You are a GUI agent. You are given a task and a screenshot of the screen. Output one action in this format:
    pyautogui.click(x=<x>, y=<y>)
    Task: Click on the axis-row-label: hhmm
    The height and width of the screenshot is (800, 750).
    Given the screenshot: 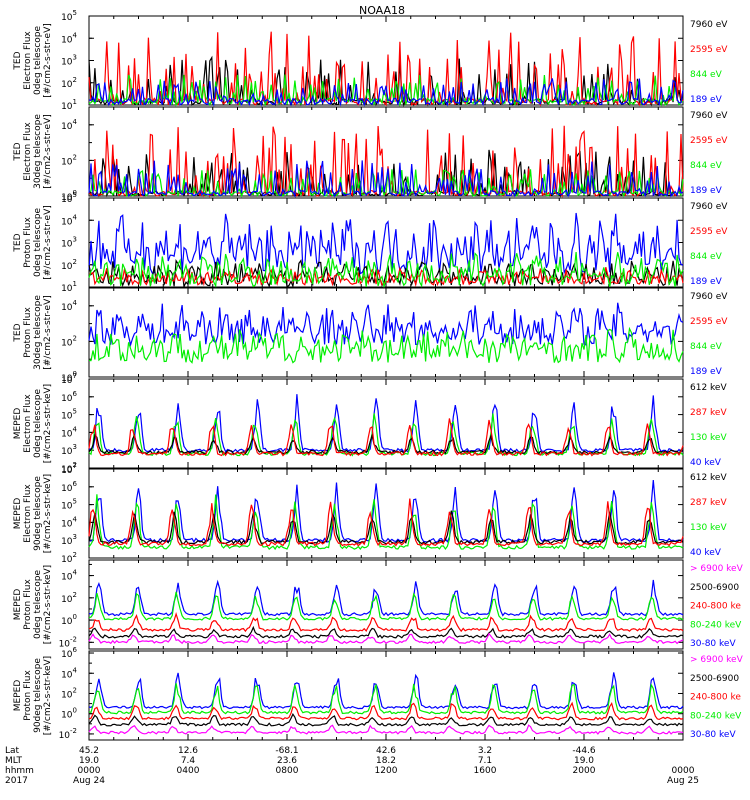 What is the action you would take?
    pyautogui.click(x=19, y=771)
    